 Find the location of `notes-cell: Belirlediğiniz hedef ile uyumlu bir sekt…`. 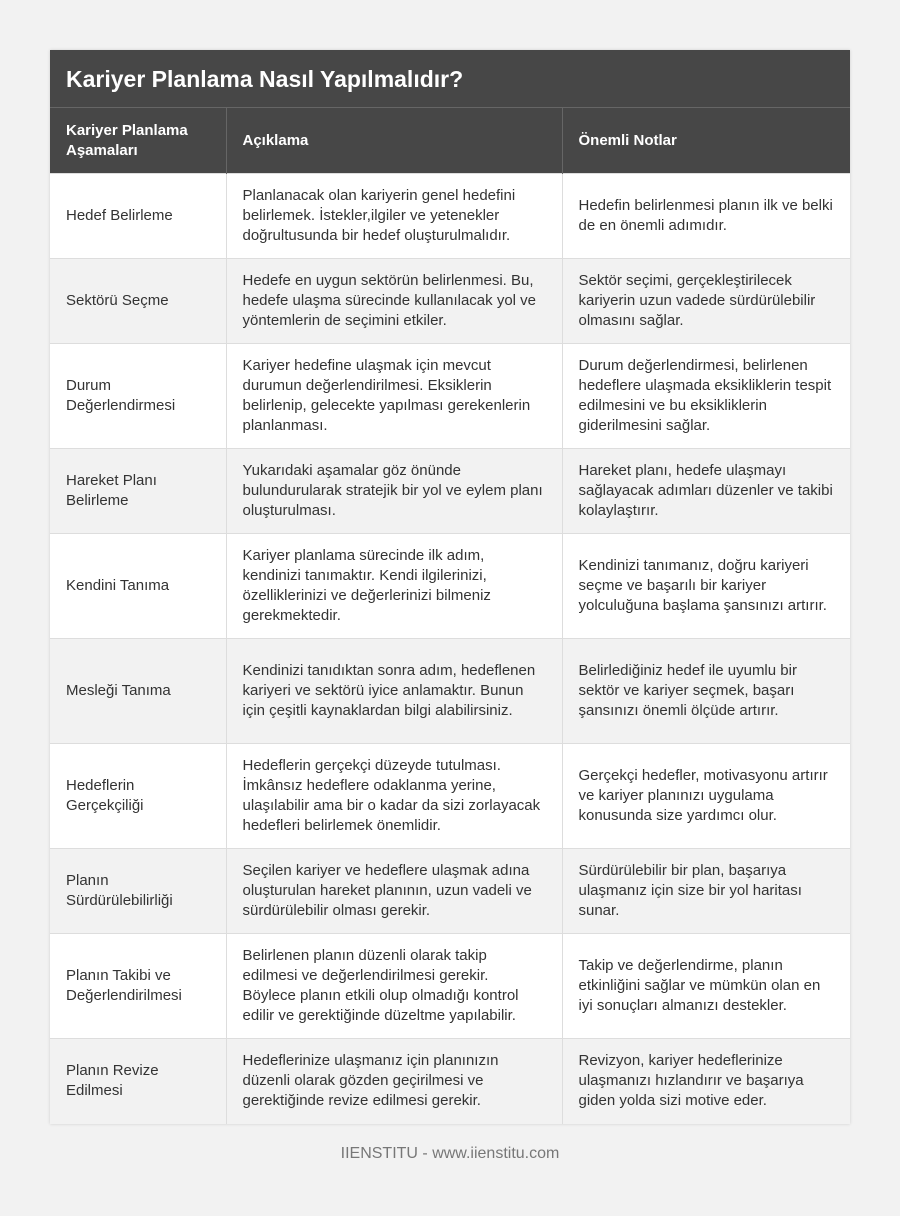

notes-cell: Belirlediğiniz hedef ile uyumlu bir sekt… is located at coordinates (706, 691).